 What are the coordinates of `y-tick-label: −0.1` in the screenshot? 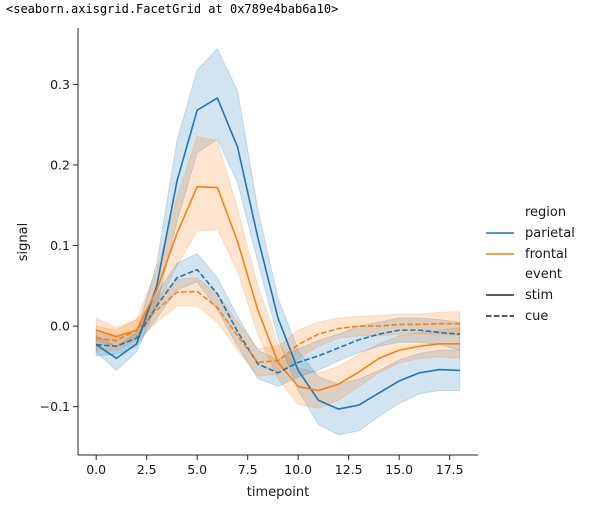 It's located at (55, 406).